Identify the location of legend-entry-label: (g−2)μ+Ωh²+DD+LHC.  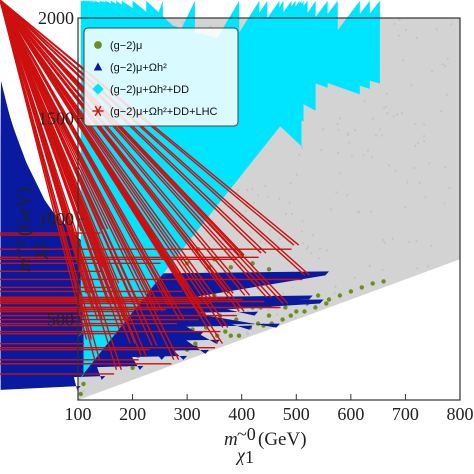
(164, 112).